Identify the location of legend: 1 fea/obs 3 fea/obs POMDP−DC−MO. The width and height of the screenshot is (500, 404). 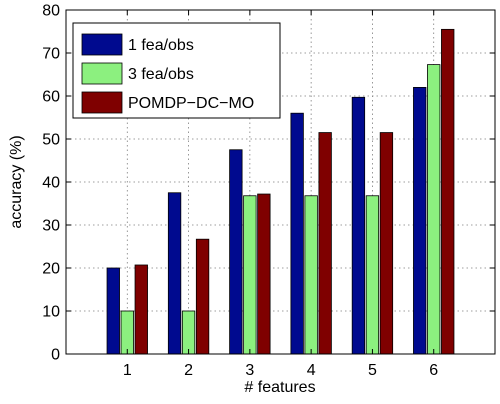
(176, 70).